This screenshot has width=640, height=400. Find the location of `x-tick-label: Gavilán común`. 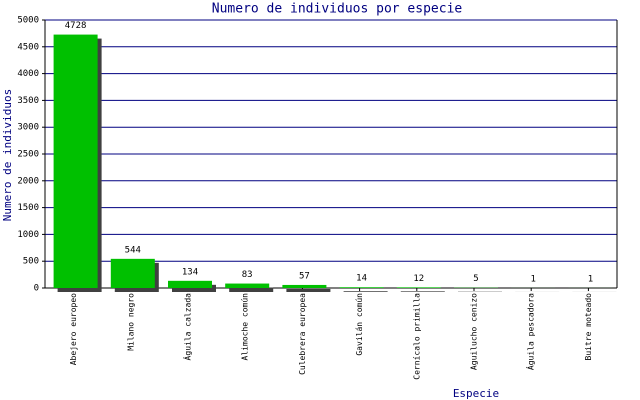

x-tick-label: Gavilán común is located at coordinates (359, 324).